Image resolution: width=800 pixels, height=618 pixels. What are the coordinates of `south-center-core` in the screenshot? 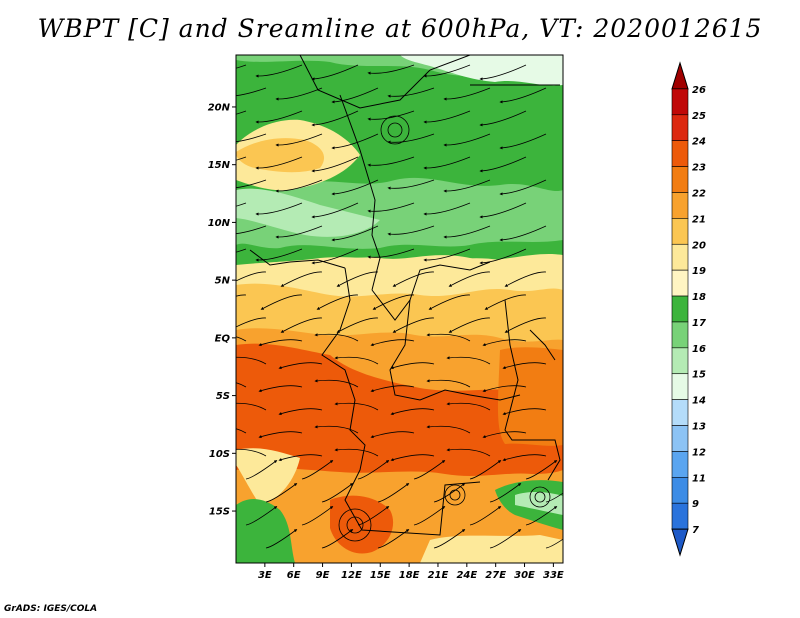 It's located at (362, 524).